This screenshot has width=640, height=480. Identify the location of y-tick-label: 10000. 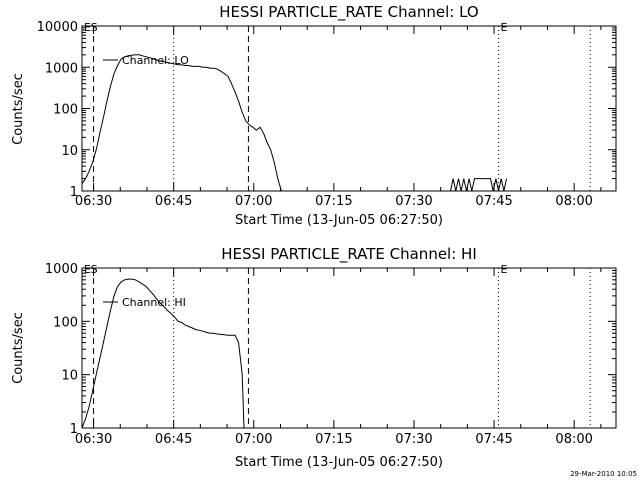
(57, 27).